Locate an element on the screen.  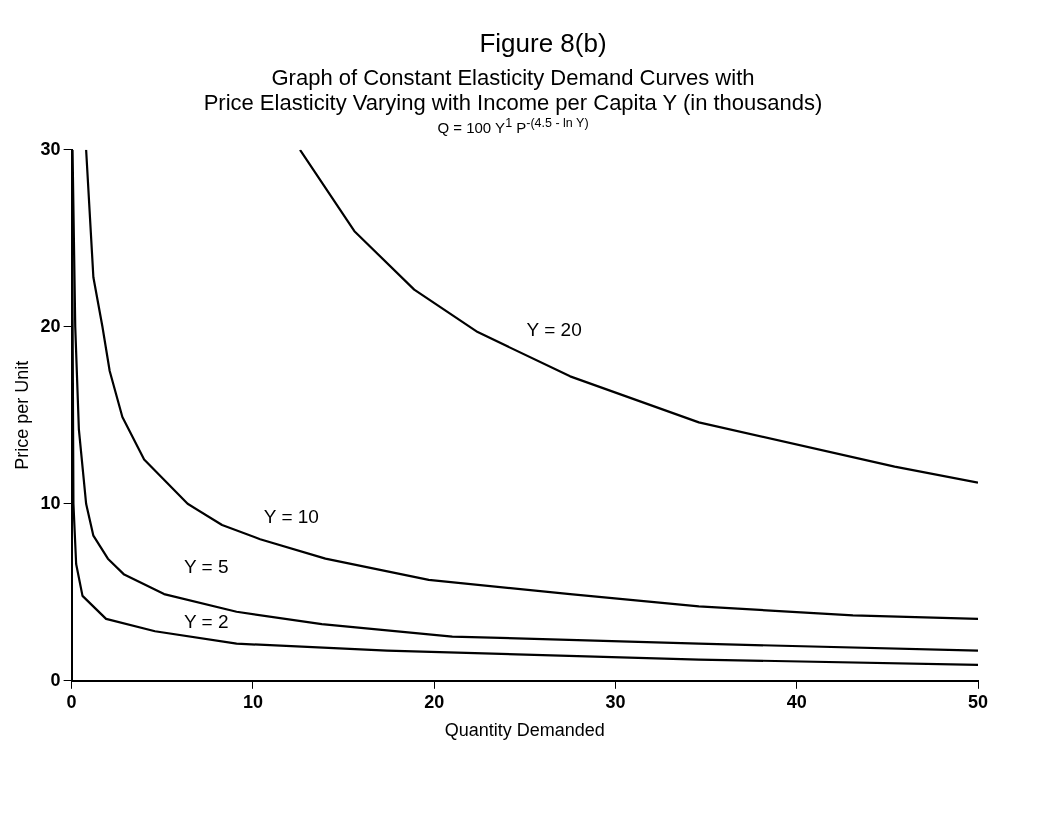
x-tick-label: 40 is located at coordinates (796, 701).